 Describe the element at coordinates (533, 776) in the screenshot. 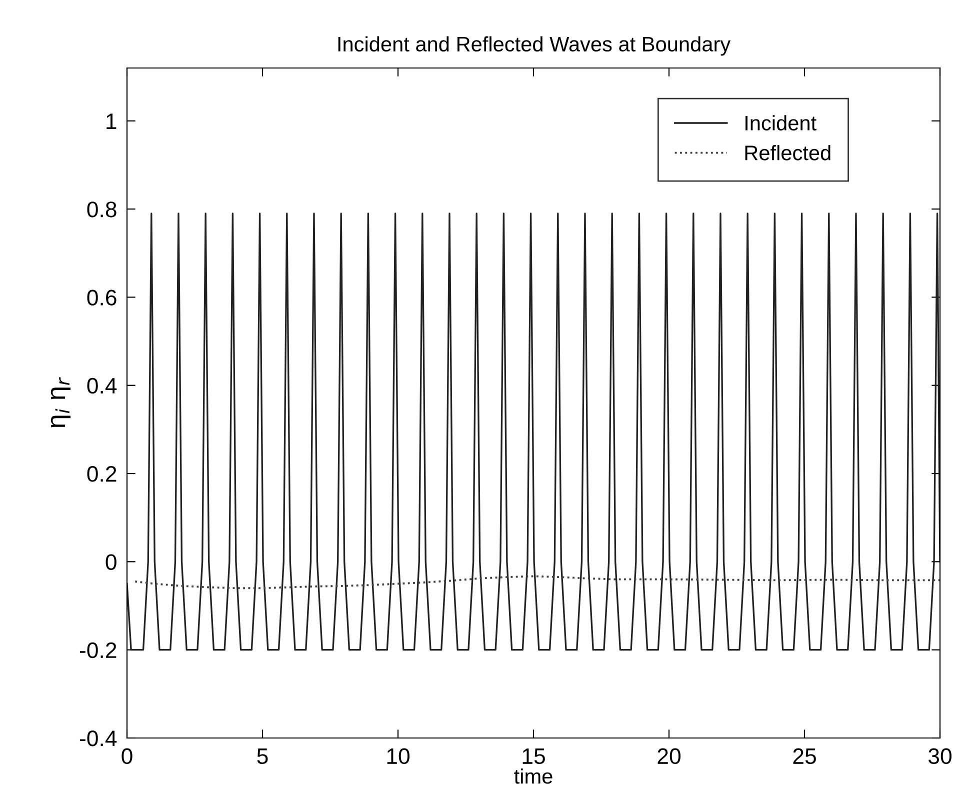

I see `x-axis-title: time` at that location.